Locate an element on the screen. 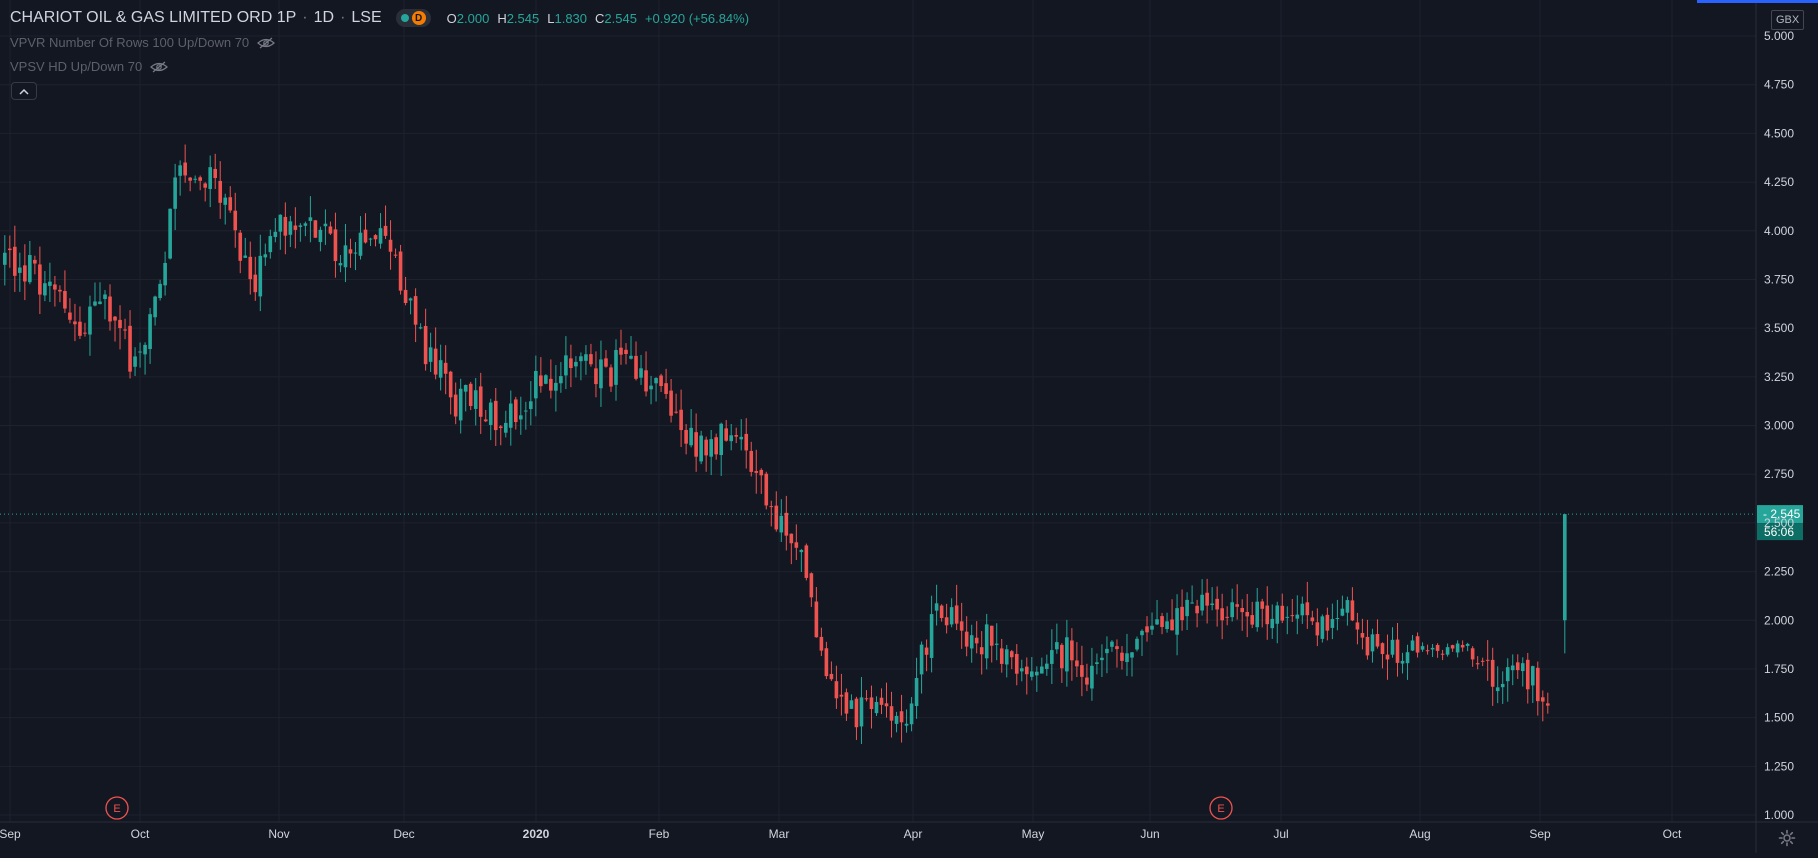 The image size is (1818, 858). symbol-name: CHARIOT OIL & GAS LIMITED ORD 1P is located at coordinates (153, 17).